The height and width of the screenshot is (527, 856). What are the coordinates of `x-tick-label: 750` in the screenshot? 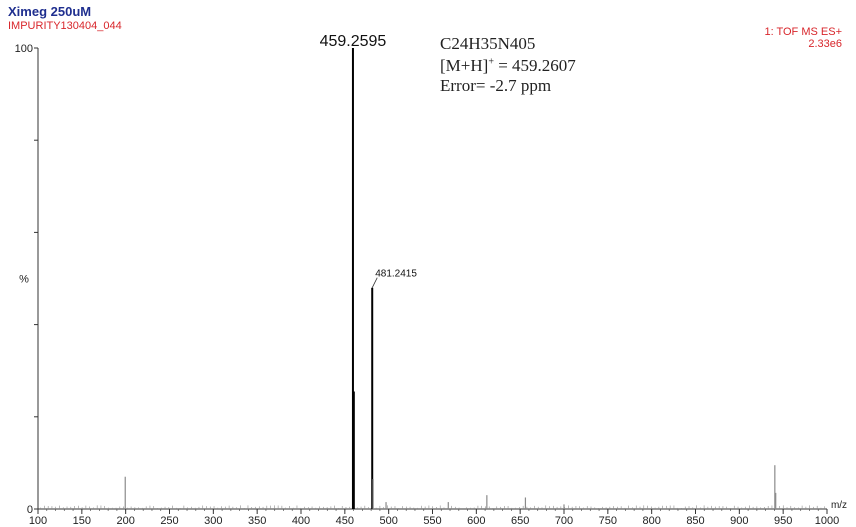 It's located at (608, 521).